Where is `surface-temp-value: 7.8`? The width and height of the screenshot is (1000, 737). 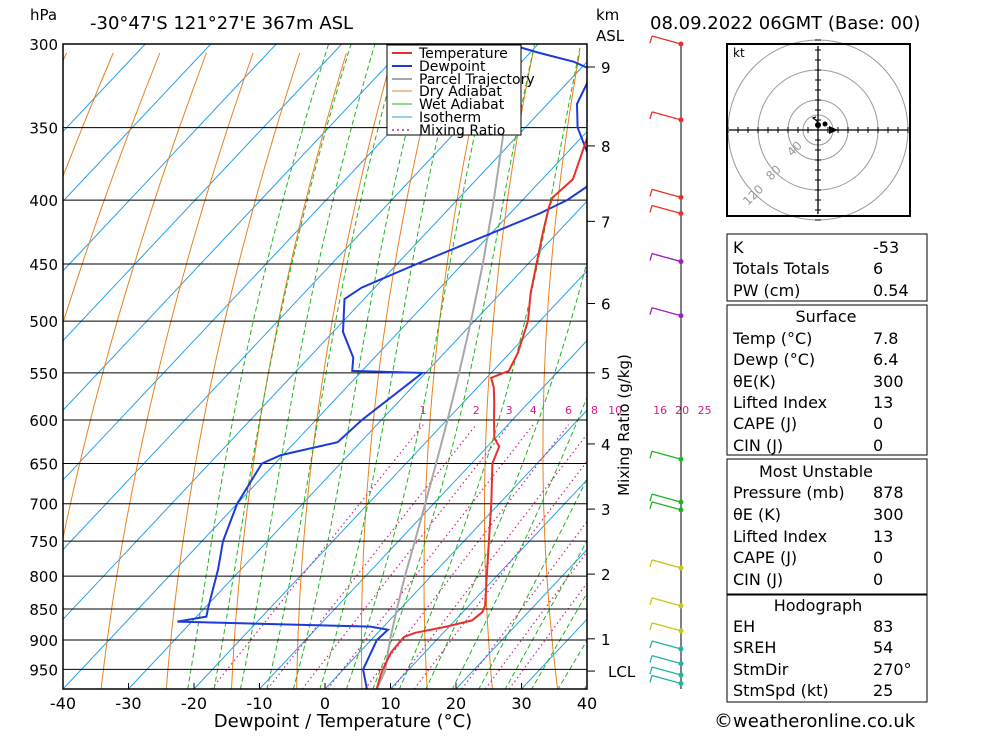
surface-temp-value: 7.8 is located at coordinates (885, 338).